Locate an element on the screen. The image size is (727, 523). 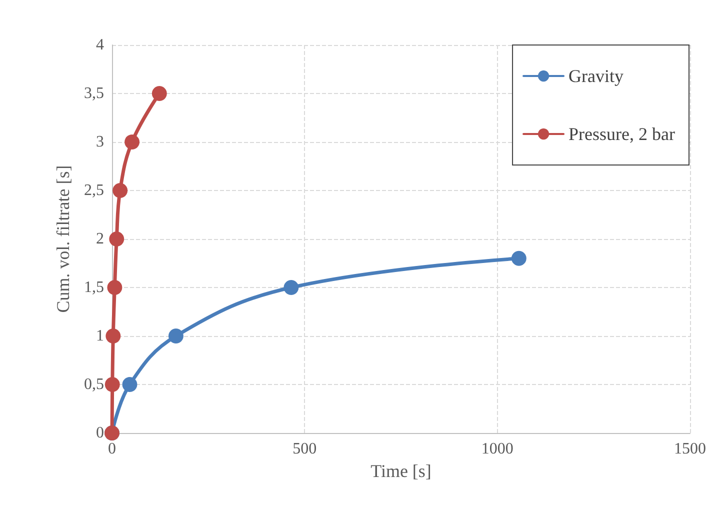
y-axis-title: Cum. vol. filtrate [s] is located at coordinates (63, 239).